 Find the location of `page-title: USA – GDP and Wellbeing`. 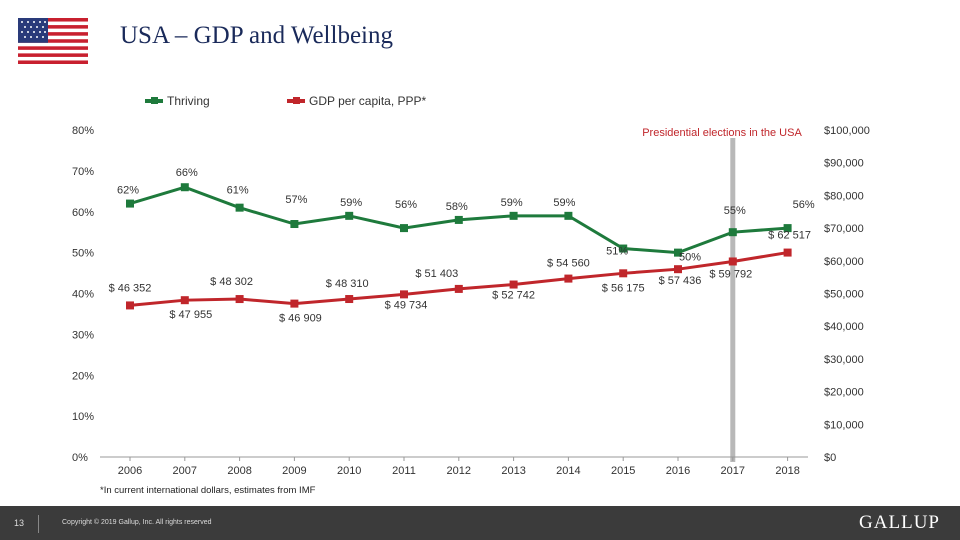

page-title: USA – GDP and Wellbeing is located at coordinates (256, 35).